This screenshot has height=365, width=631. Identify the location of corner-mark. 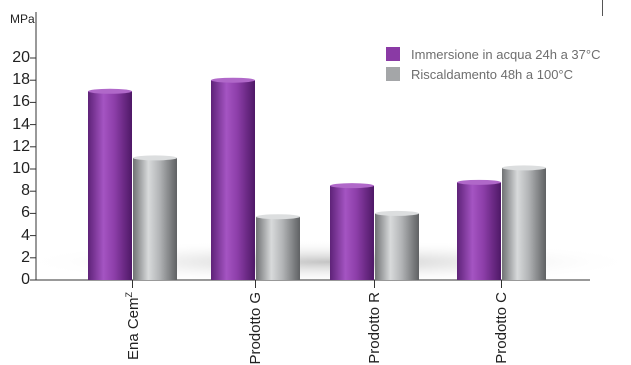
(602, 8).